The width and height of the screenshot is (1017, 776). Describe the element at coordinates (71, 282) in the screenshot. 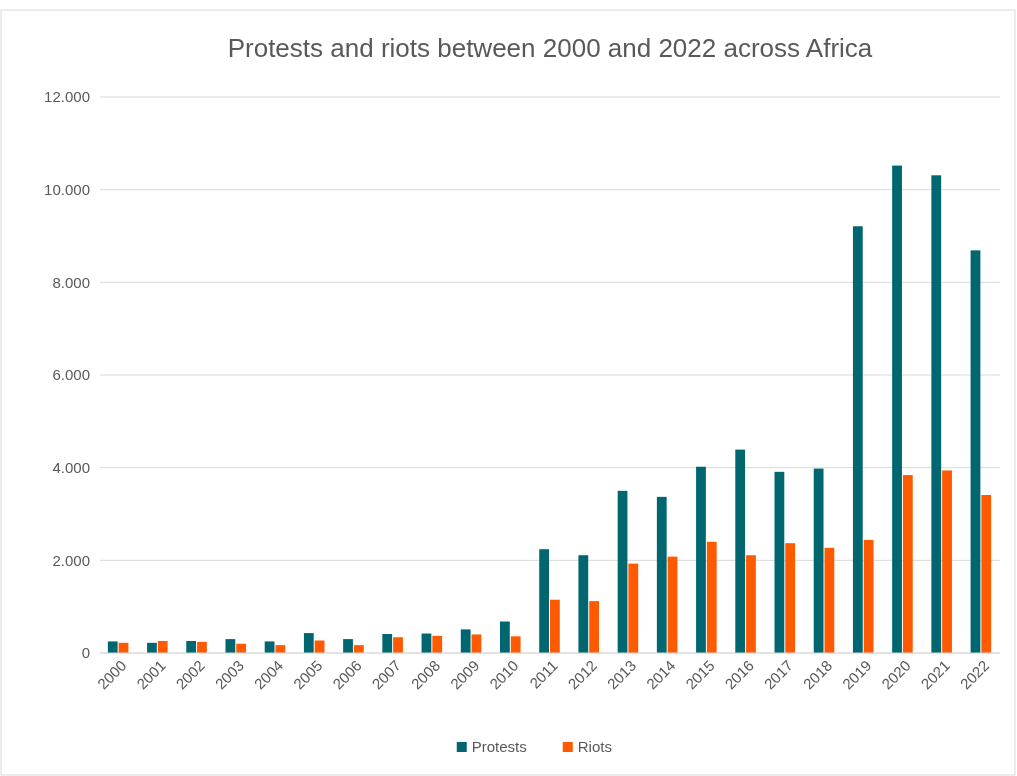

I see `y-tick-label: 8.000` at that location.